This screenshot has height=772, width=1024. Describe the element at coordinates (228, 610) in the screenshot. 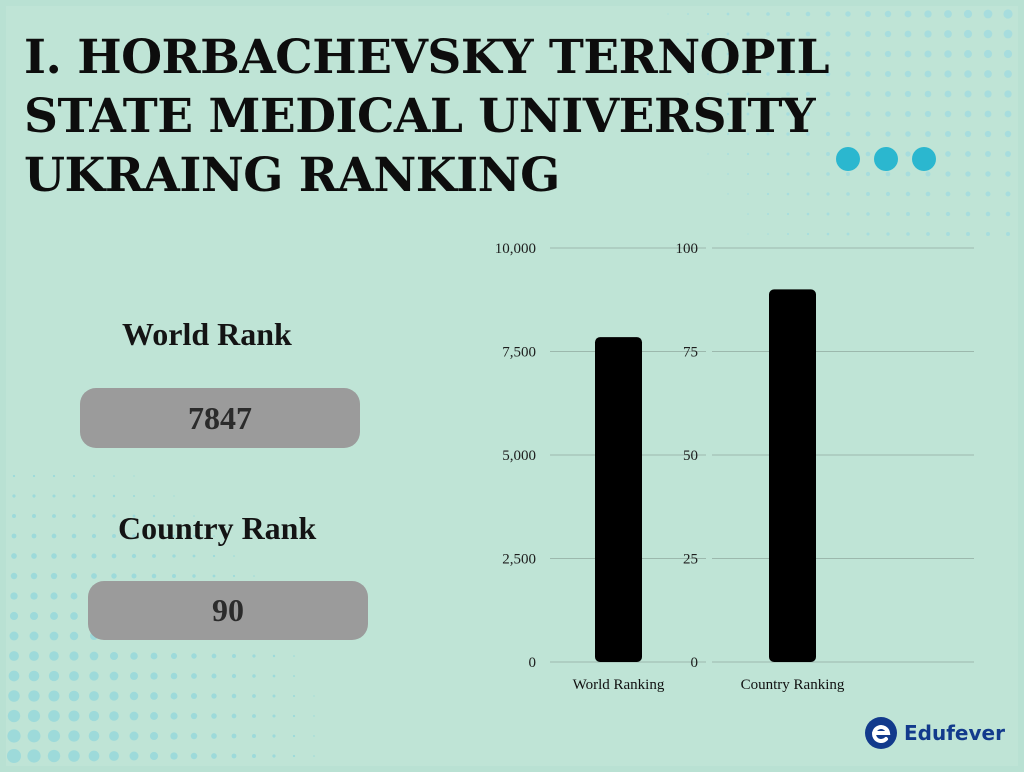

I see `country-rank-value: 90` at that location.